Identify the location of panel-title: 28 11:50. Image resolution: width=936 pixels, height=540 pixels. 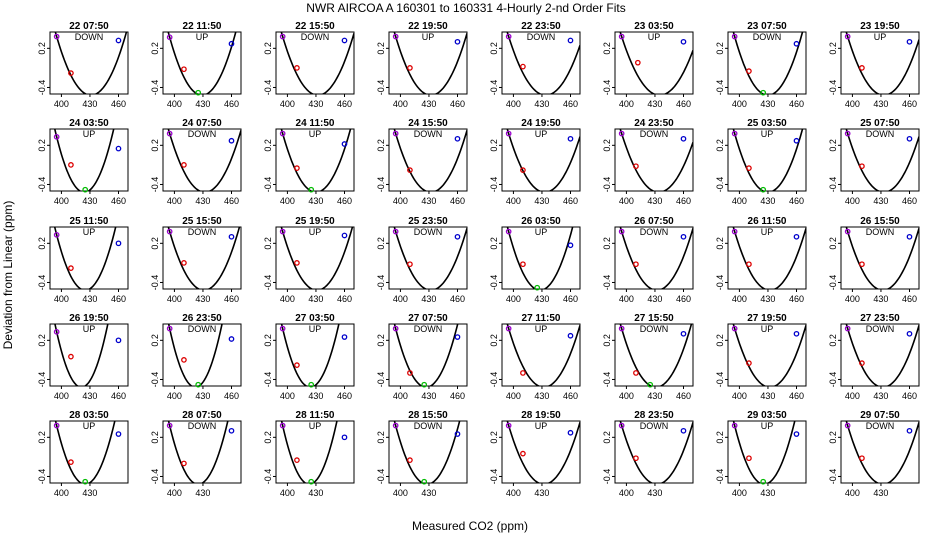
(315, 415).